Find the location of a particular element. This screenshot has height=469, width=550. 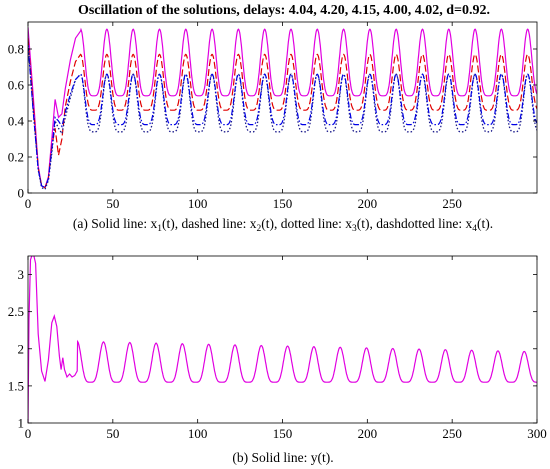

y-tick-label: 3 is located at coordinates (21, 274).